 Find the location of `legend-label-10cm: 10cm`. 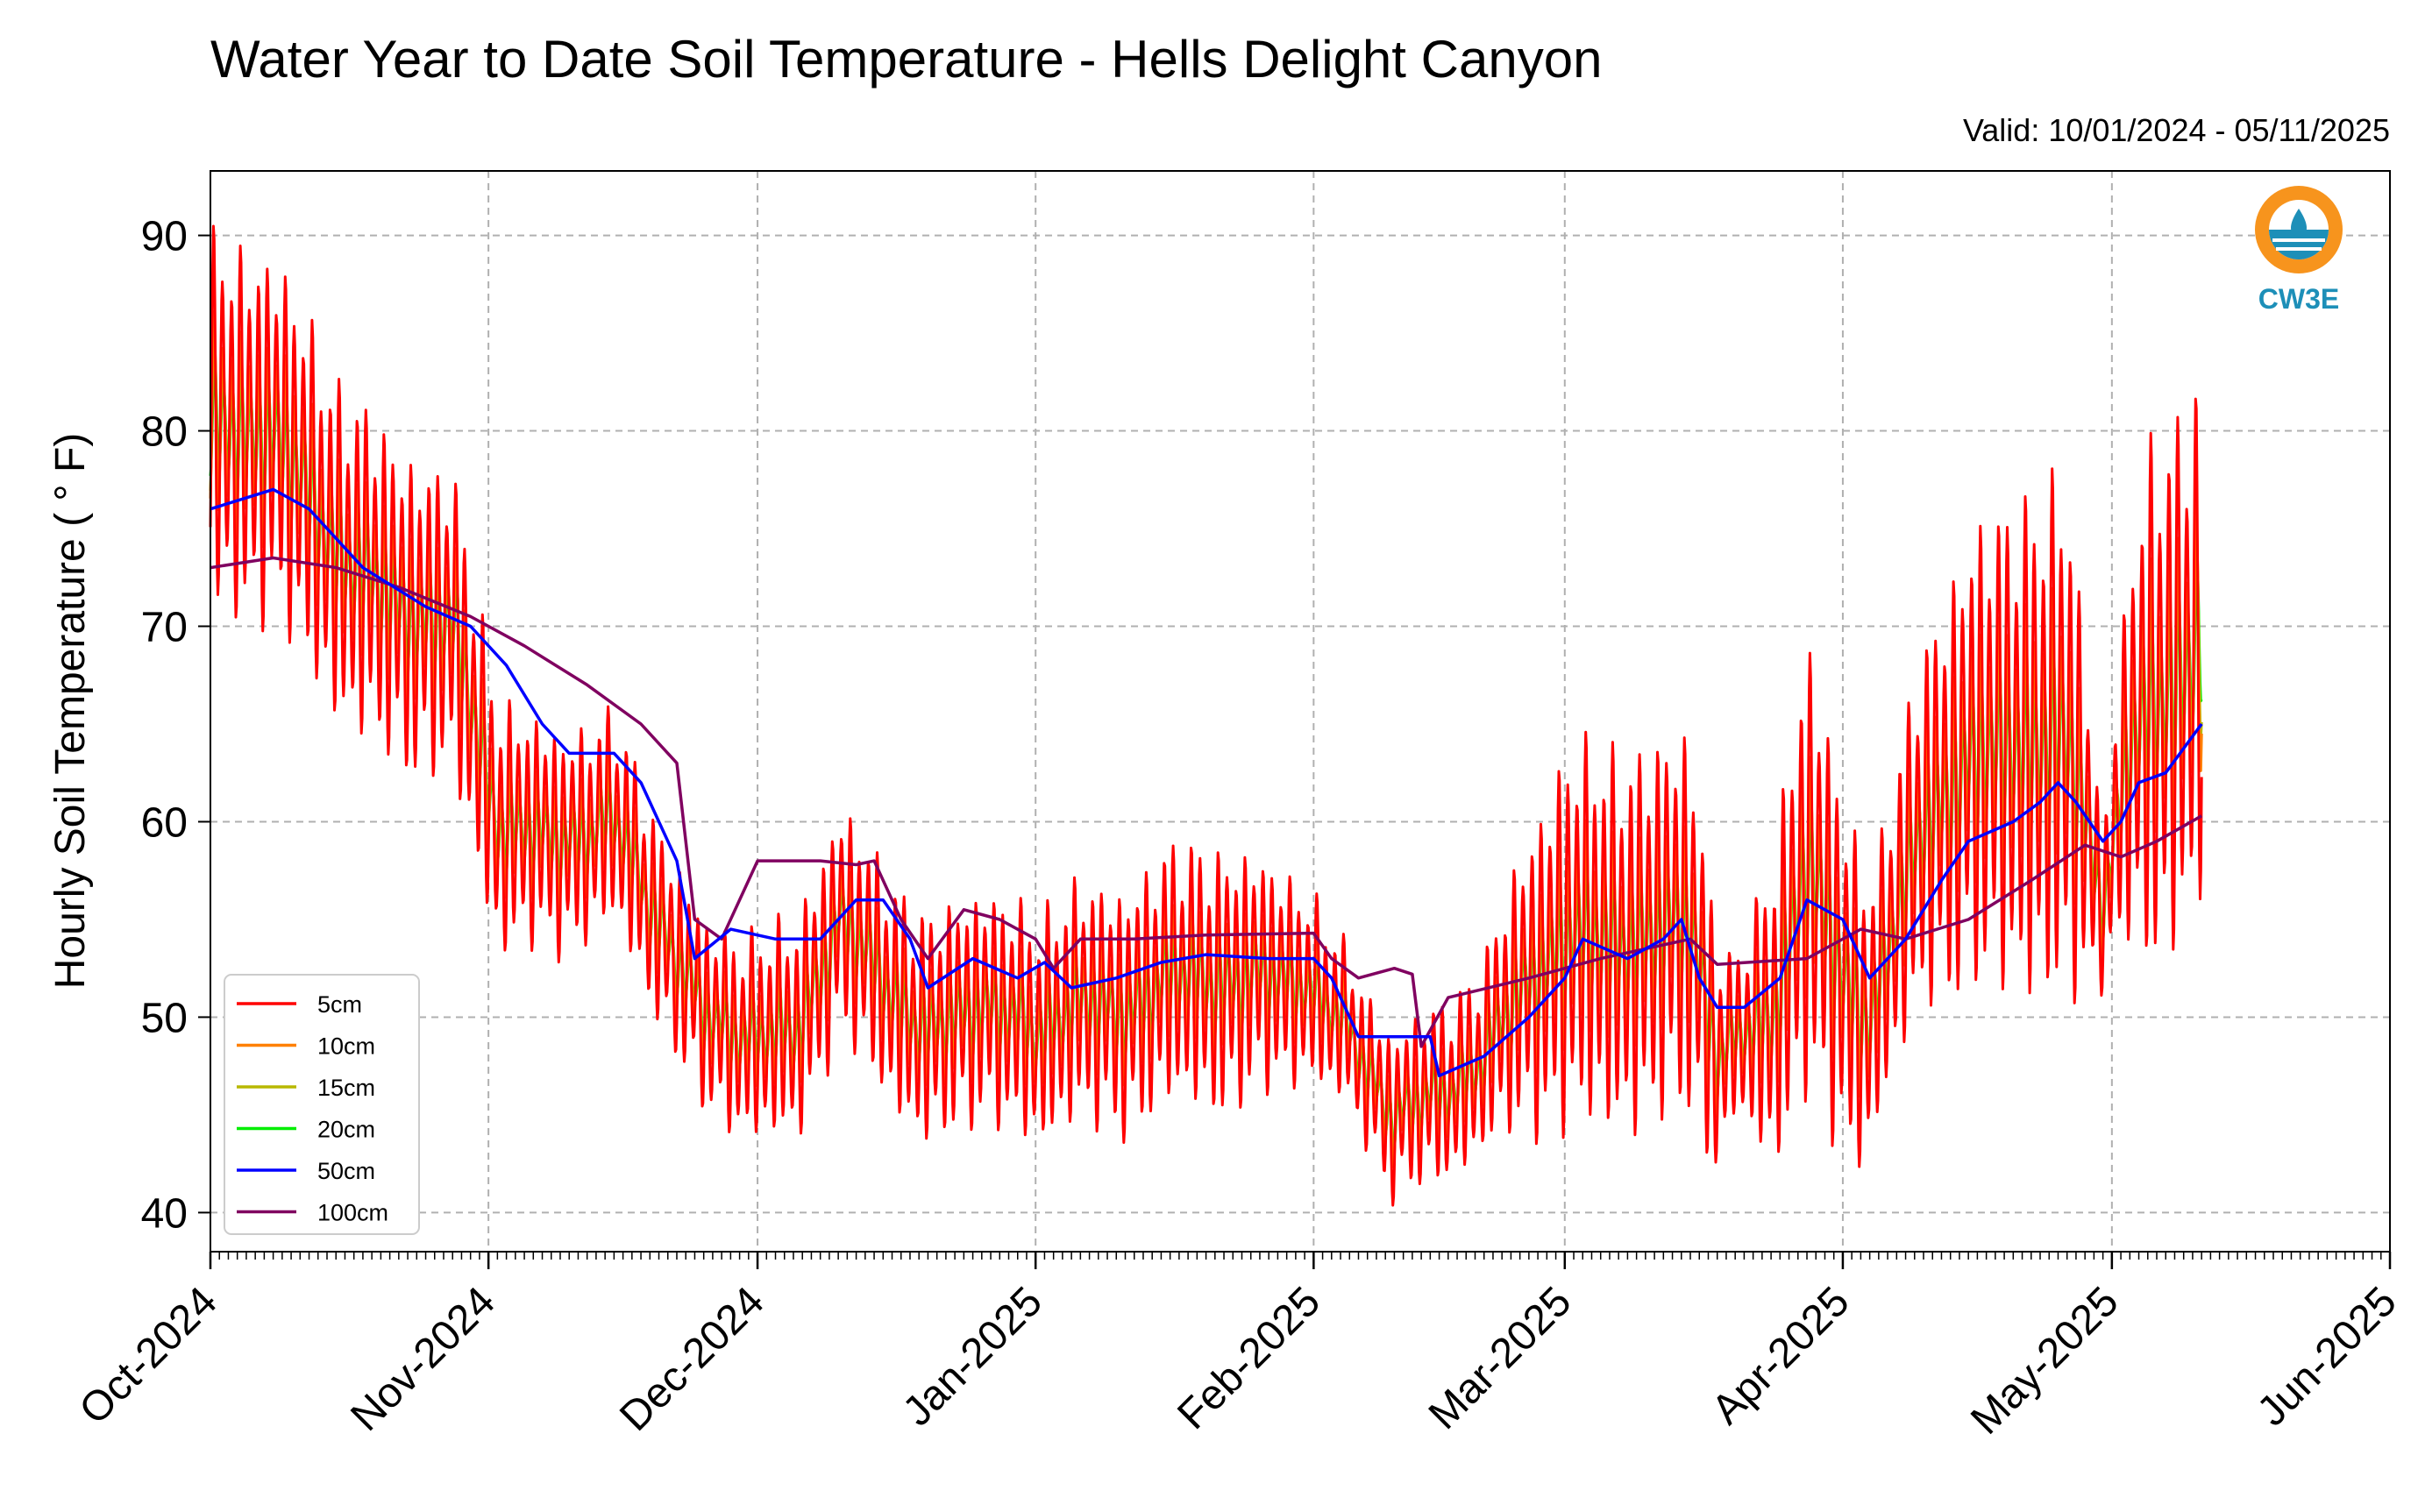

legend-label-10cm: 10cm is located at coordinates (346, 1046).